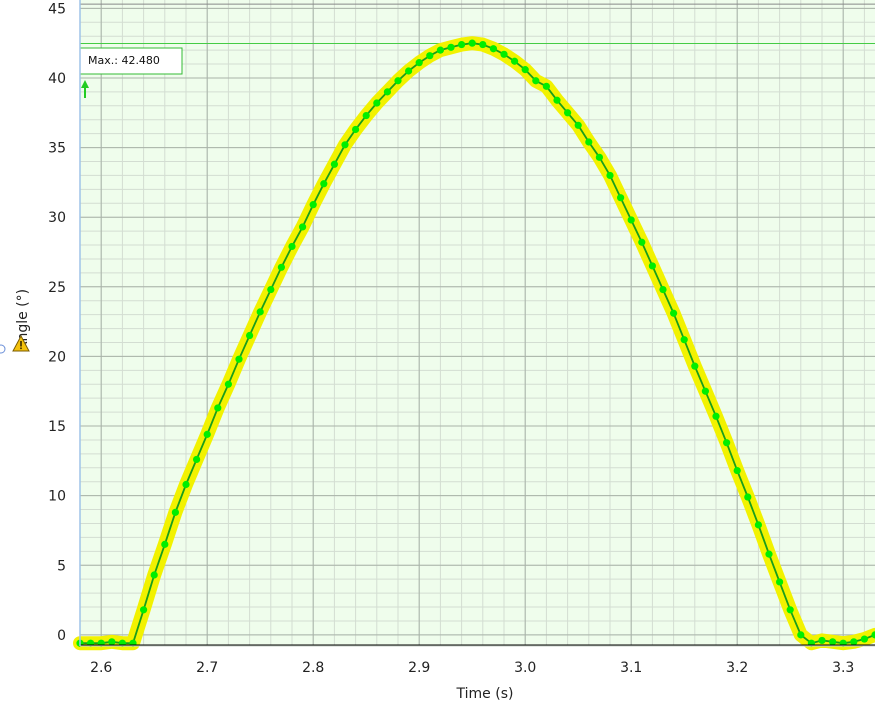 Image resolution: width=875 pixels, height=716 pixels. I want to click on y-tick-label: 0, so click(61, 636).